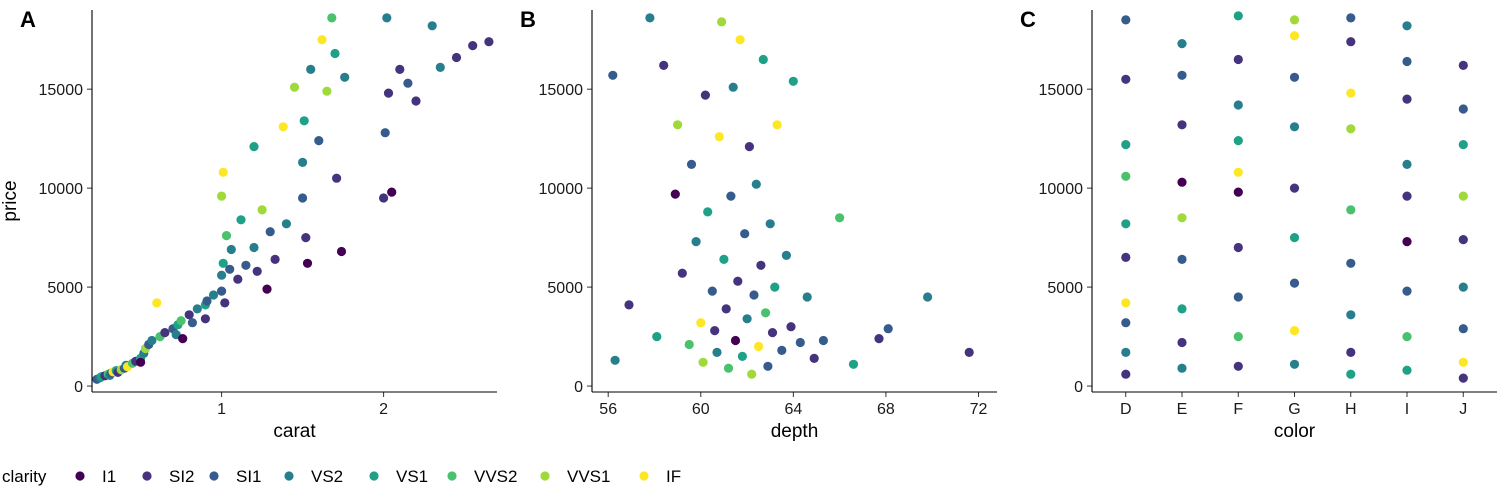 The image size is (1500, 497). What do you see at coordinates (588, 476) in the screenshot?
I see `legend-label-vvs1: VVS1` at bounding box center [588, 476].